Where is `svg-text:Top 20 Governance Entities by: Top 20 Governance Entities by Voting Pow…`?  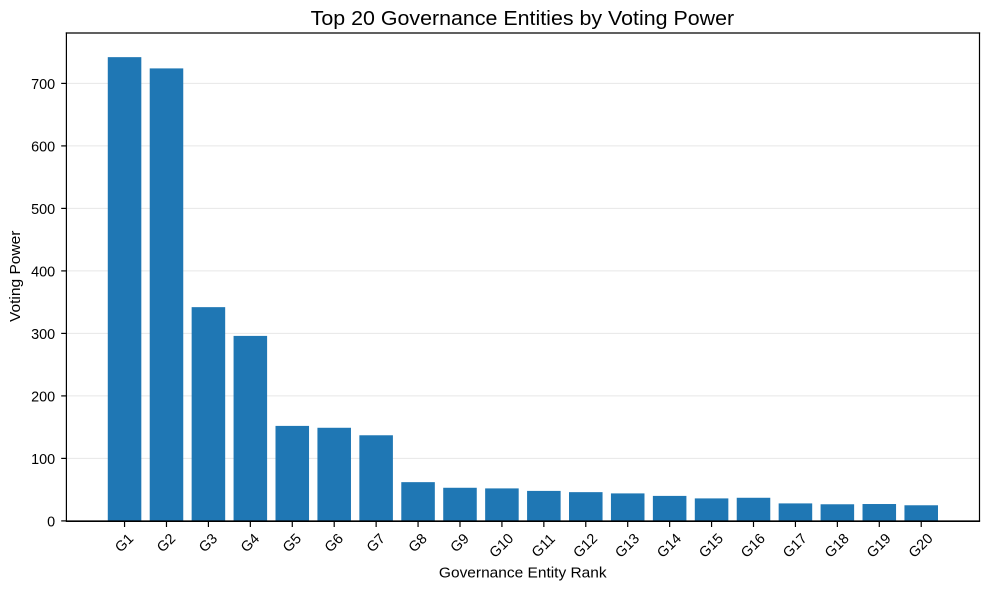 svg-text:Top 20 Governance Entities by: Top 20 Governance Entities by Voting Pow… is located at coordinates (523, 18).